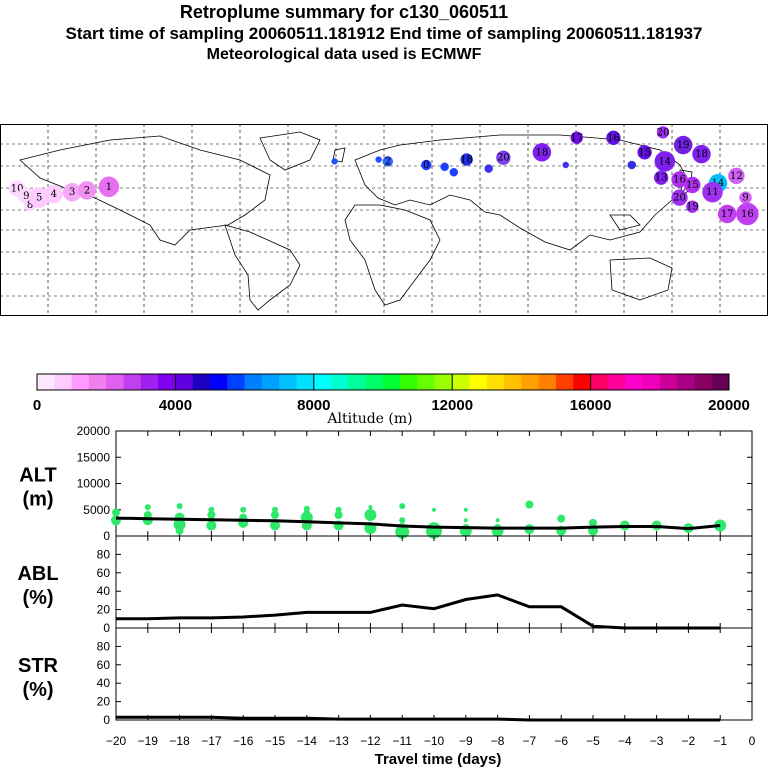 This screenshot has width=768, height=768. I want to click on y-tick-label: 20000, so click(94, 431).